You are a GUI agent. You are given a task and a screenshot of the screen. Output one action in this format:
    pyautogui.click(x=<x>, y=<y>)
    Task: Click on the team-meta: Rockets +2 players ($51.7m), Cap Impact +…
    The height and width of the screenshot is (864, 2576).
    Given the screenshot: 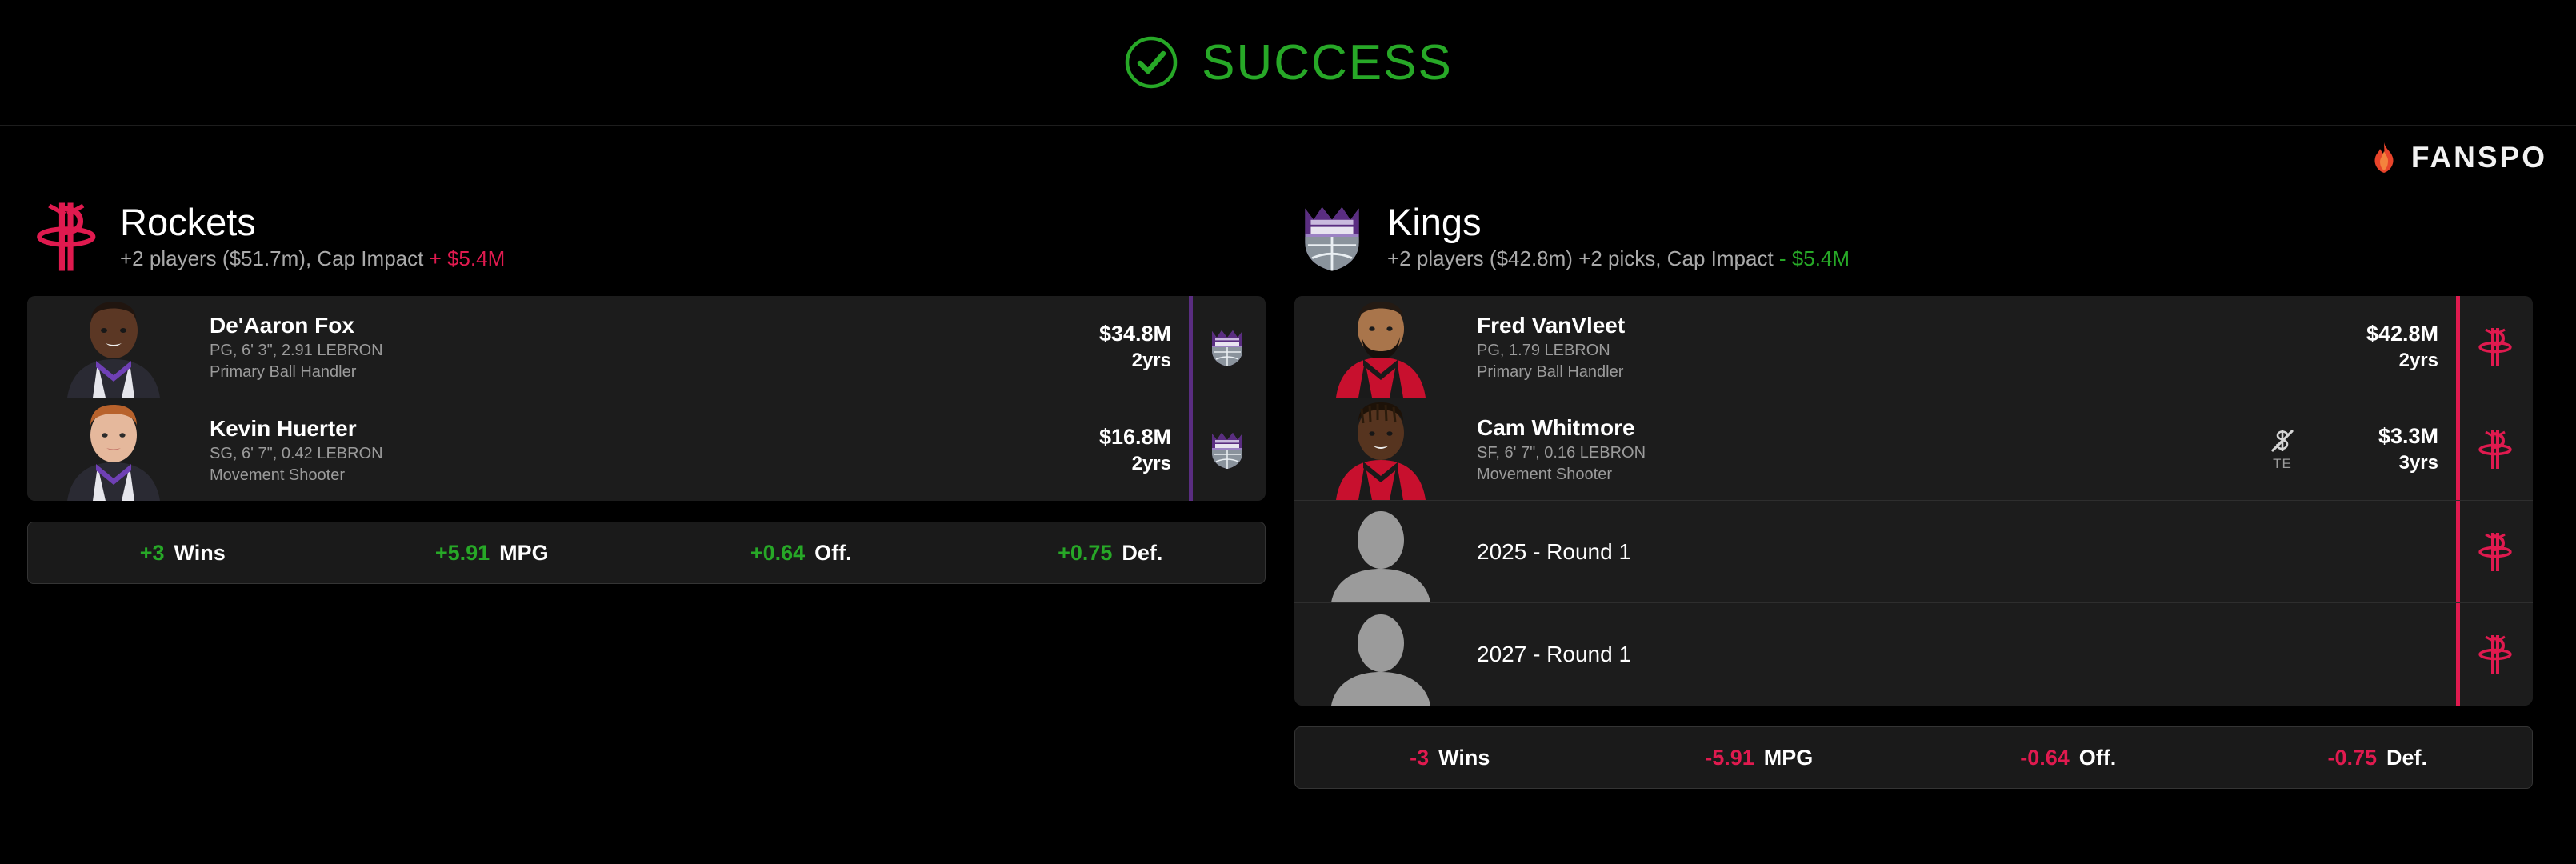 What is the action you would take?
    pyautogui.click(x=312, y=236)
    